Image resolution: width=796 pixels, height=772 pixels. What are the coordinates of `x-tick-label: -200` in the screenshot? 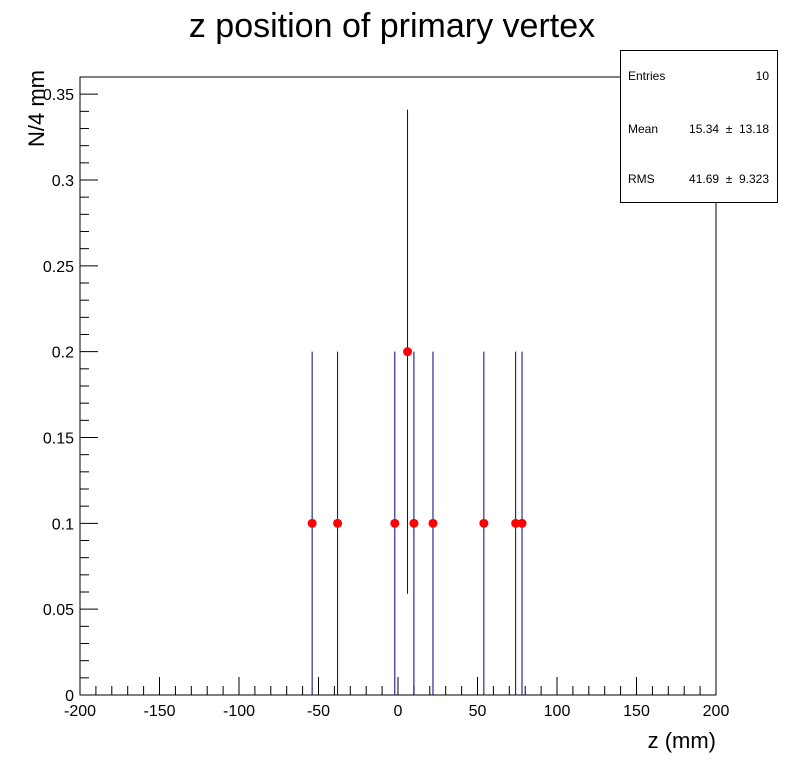 It's located at (80, 711).